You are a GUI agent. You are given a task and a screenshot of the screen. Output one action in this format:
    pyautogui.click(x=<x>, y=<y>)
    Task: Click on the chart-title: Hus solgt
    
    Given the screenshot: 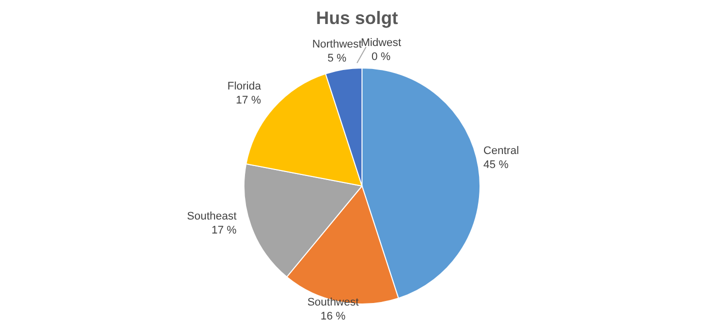 What is the action you would take?
    pyautogui.click(x=356, y=18)
    